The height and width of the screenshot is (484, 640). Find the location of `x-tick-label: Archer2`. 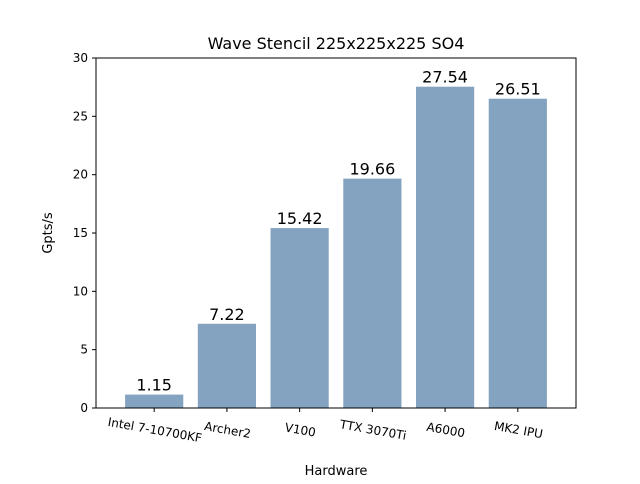

x-tick-label: Archer2 is located at coordinates (227, 430).